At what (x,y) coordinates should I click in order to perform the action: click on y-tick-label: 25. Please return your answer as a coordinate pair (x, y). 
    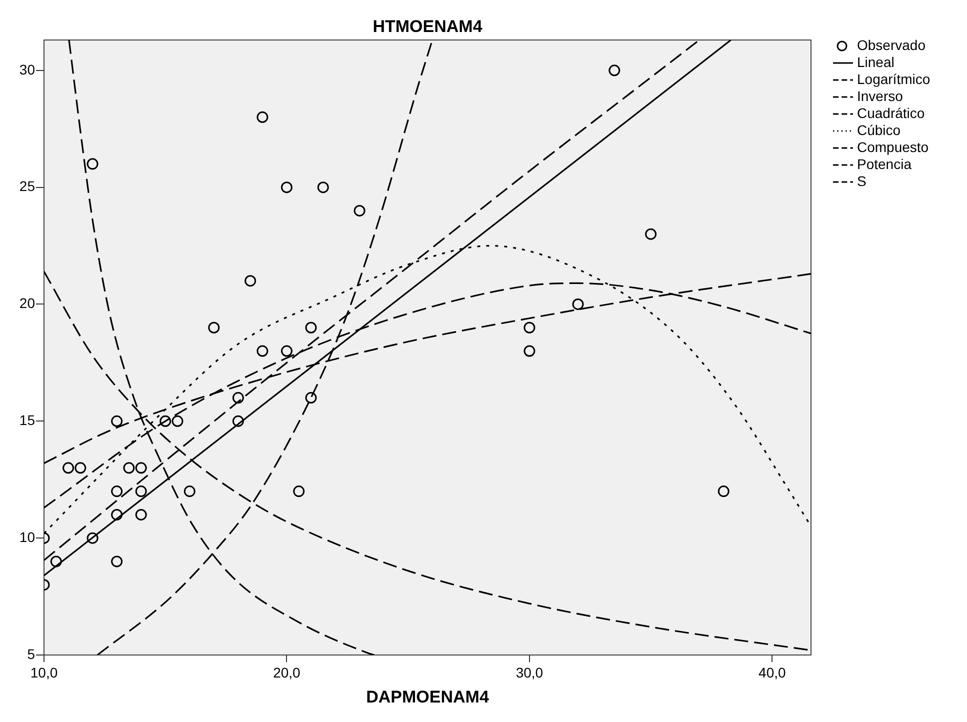
    Looking at the image, I should click on (27, 186).